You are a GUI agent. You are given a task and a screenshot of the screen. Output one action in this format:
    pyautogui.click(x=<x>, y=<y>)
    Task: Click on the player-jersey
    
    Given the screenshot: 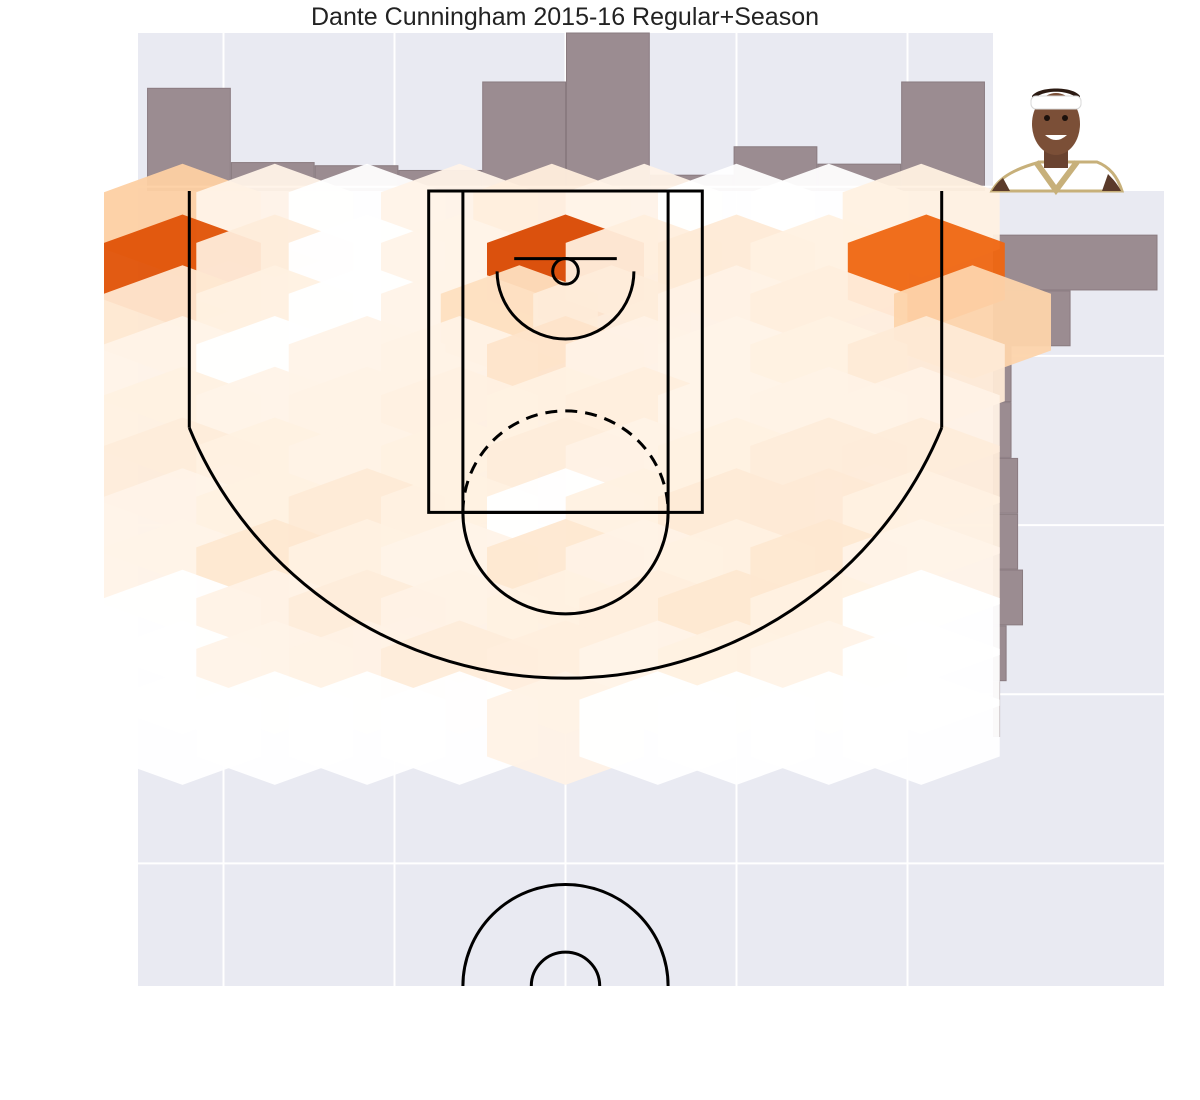 What is the action you would take?
    pyautogui.click(x=1057, y=176)
    